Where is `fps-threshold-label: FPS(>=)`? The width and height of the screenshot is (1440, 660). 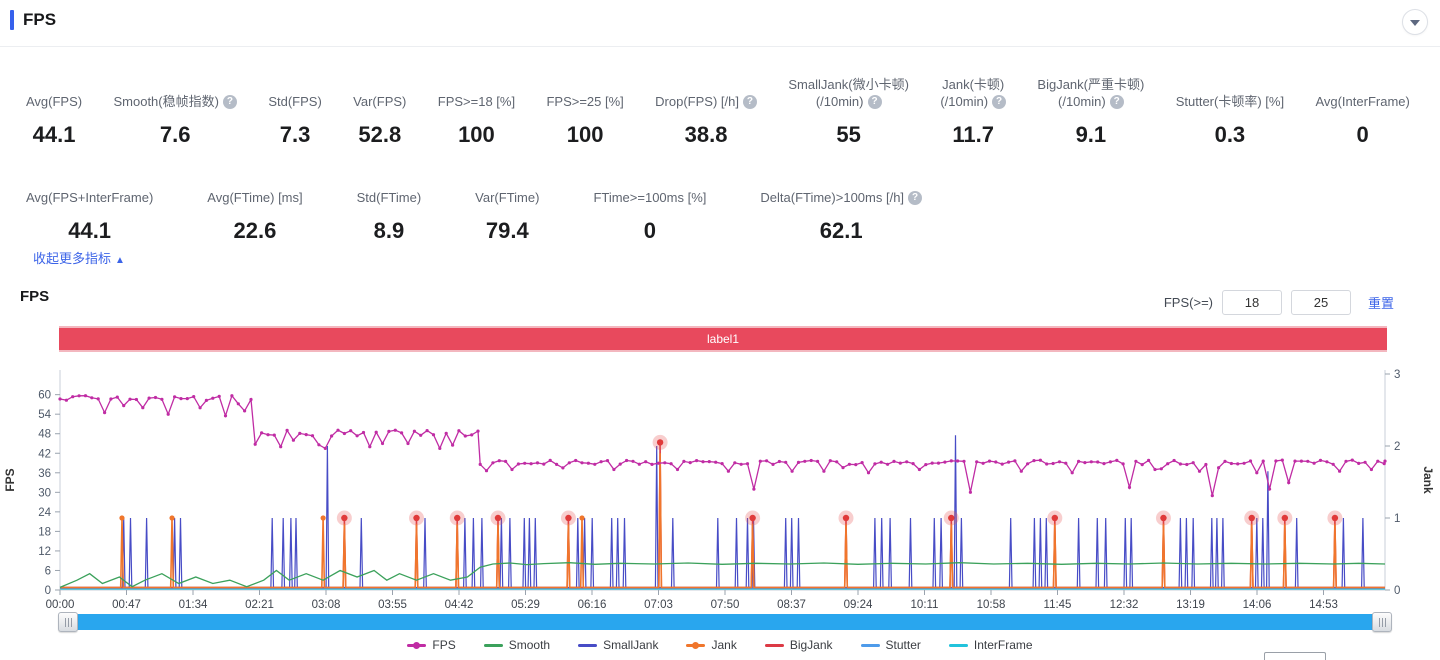 fps-threshold-label: FPS(>=) is located at coordinates (1188, 302).